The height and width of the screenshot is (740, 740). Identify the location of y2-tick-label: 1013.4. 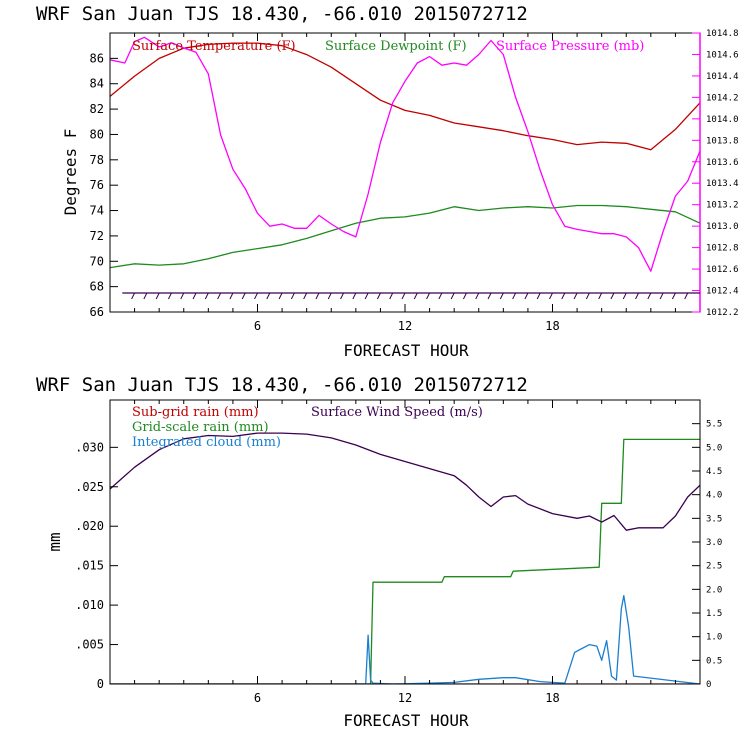
(722, 184).